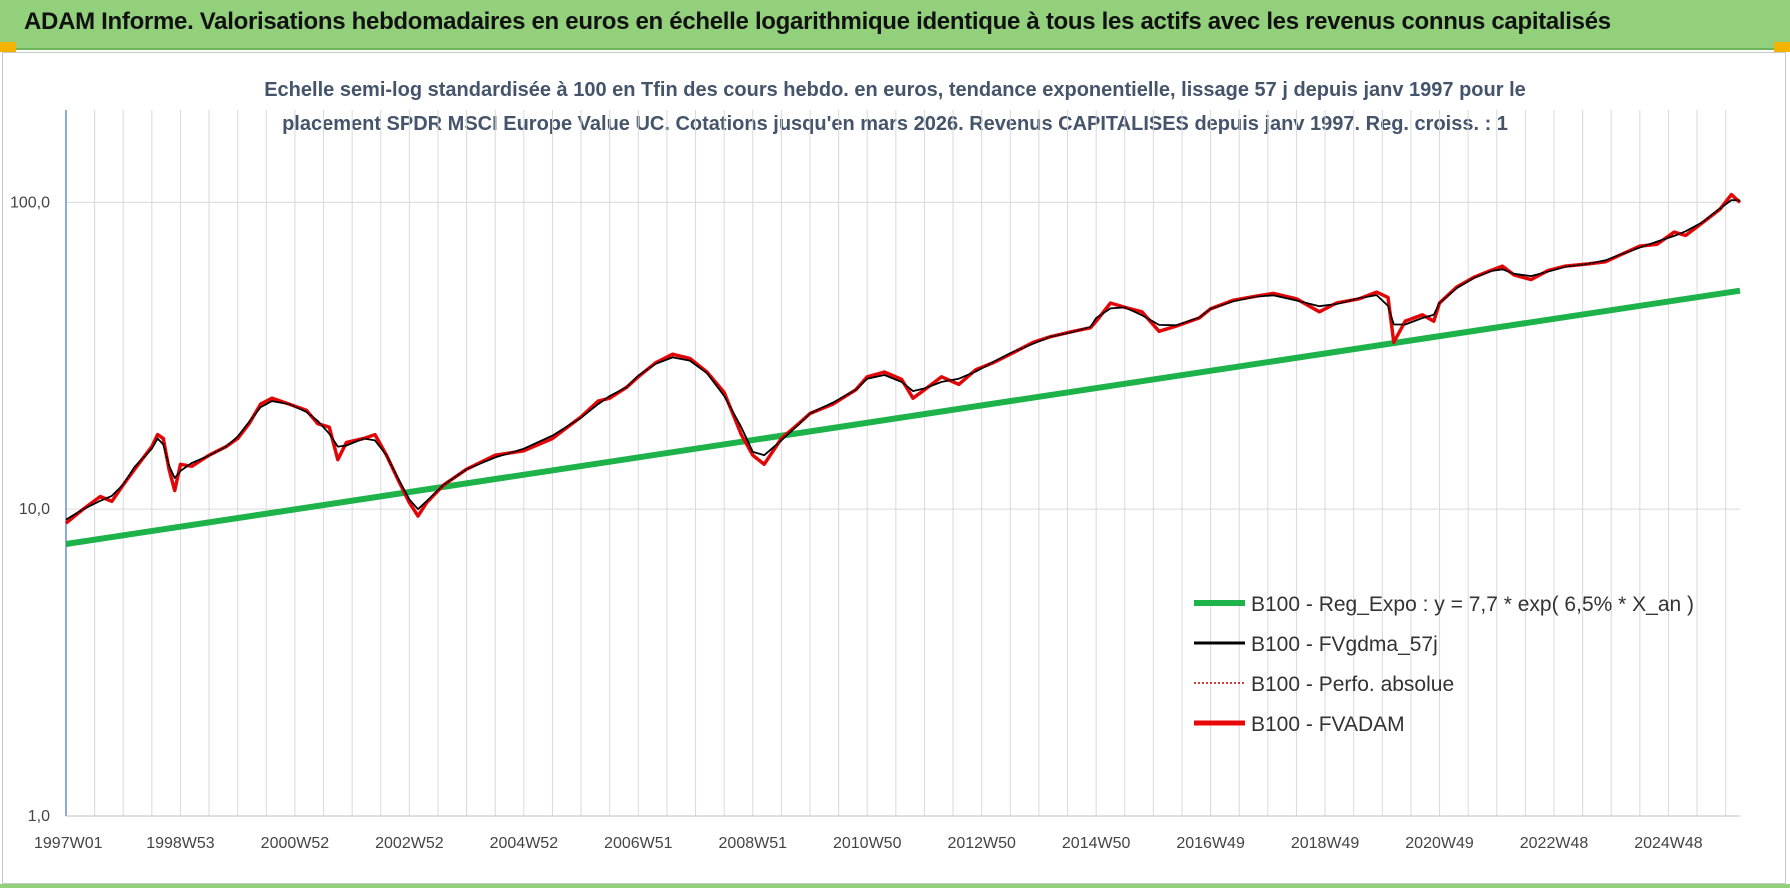  Describe the element at coordinates (1328, 724) in the screenshot. I see `legend-label-fvadam: B100 - FVADAM` at that location.